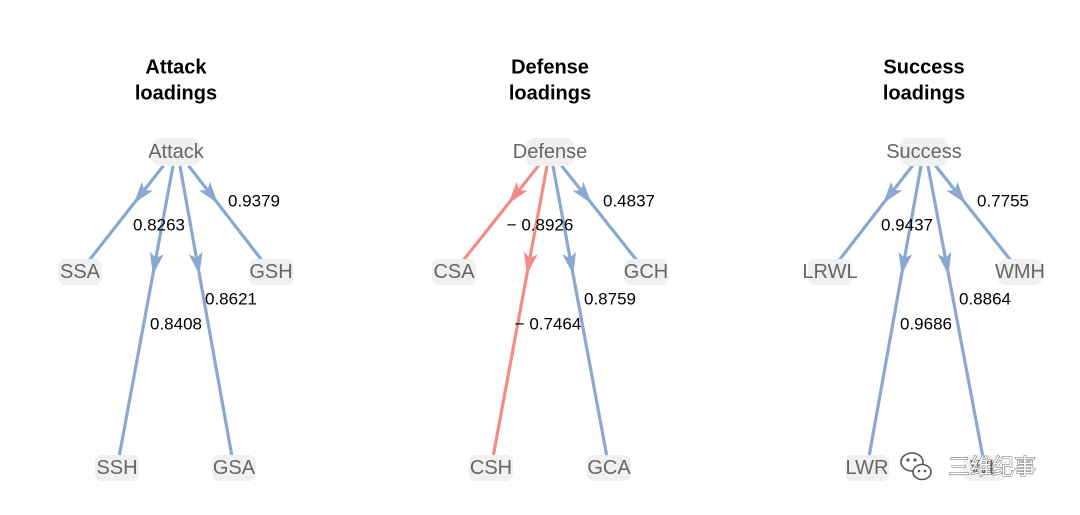 The height and width of the screenshot is (515, 1080). I want to click on node-ssa: SSA, so click(80, 272).